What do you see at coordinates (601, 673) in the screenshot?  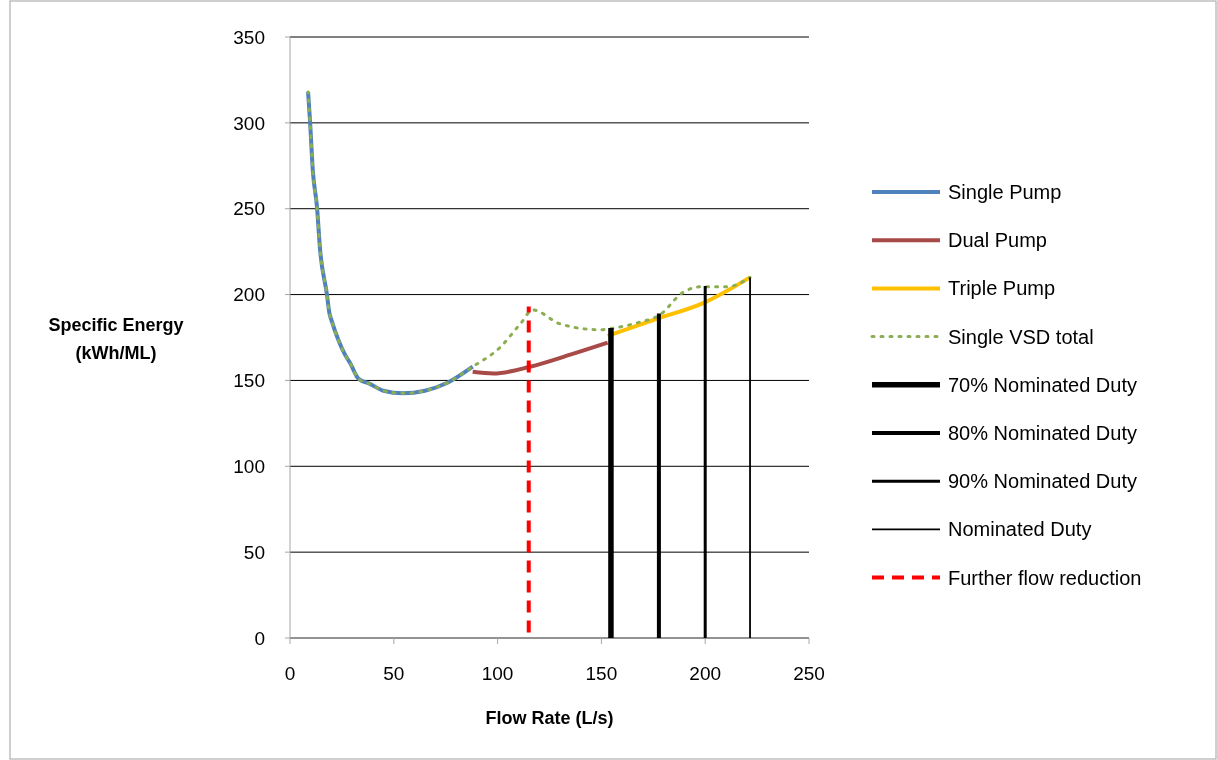 I see `x-tick-label: 150` at bounding box center [601, 673].